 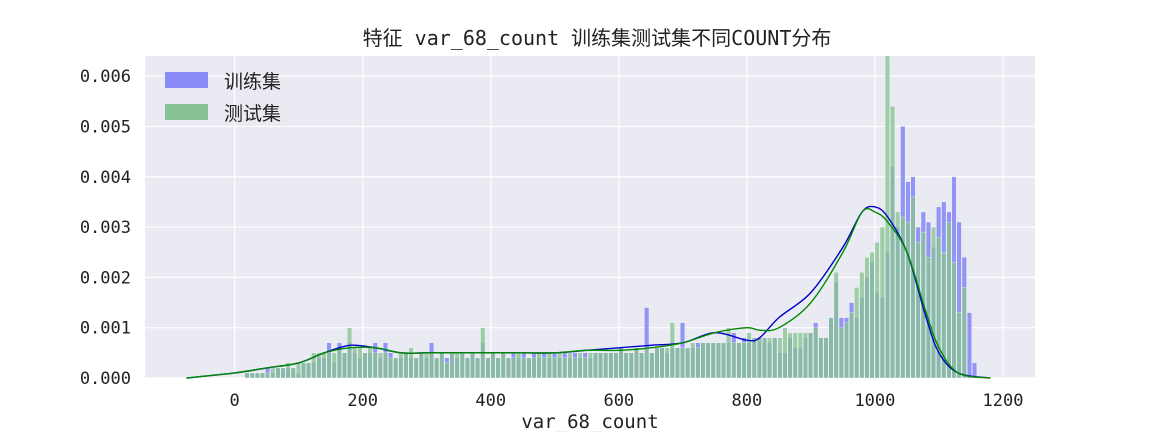 I want to click on y-tick-label: 0.001, so click(x=105, y=329).